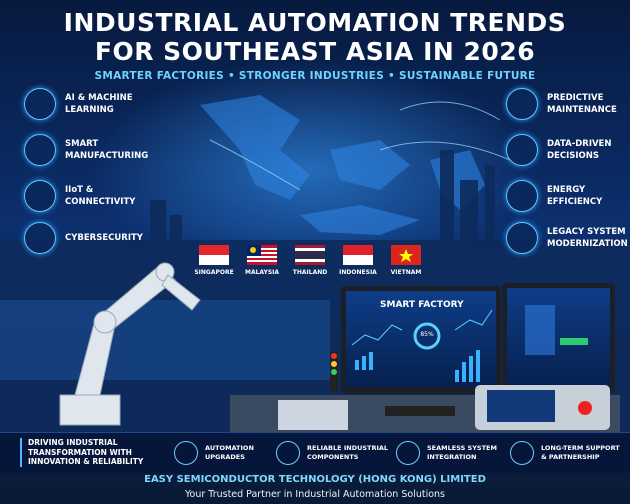 The image size is (630, 504). I want to click on feature: LONG-TERM SUPPORT & PARTNERSHIP, so click(567, 453).